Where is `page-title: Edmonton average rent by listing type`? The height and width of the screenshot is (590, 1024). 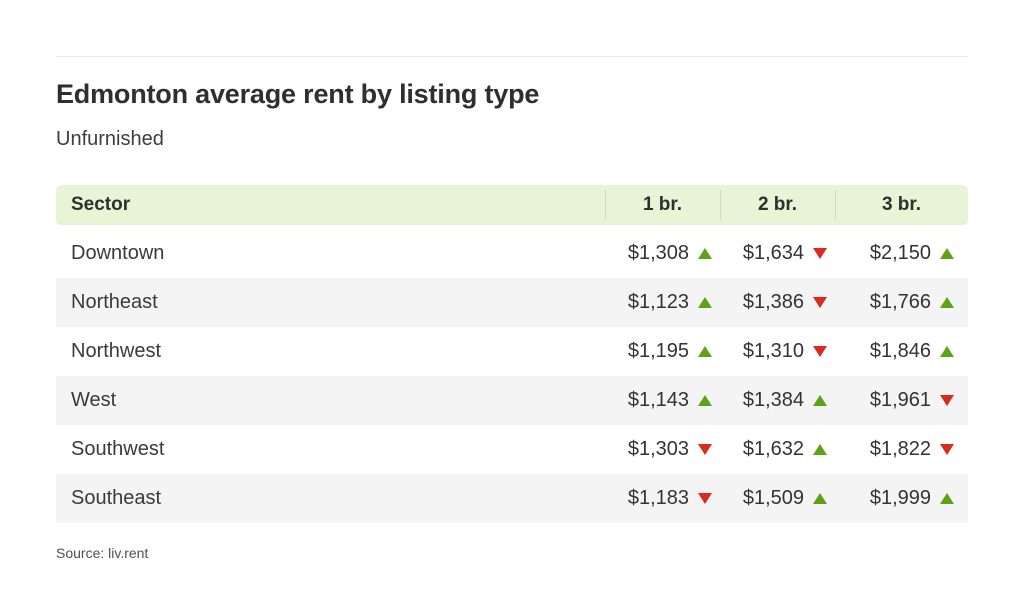 page-title: Edmonton average rent by listing type is located at coordinates (298, 94).